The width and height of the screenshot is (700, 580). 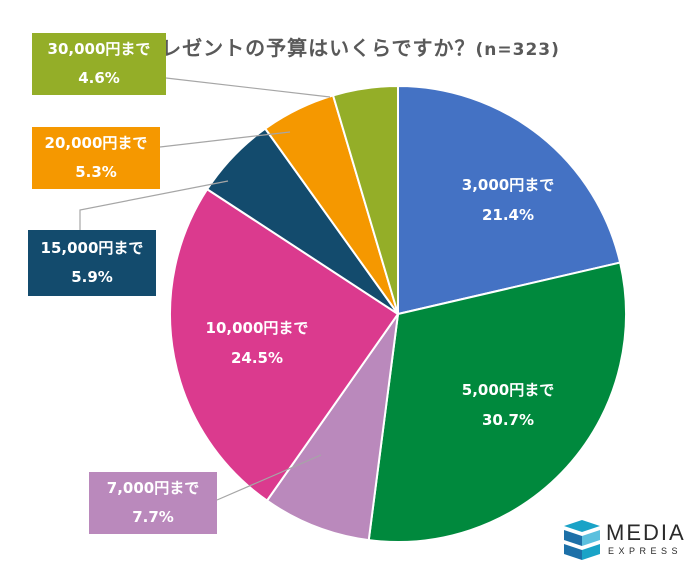 What do you see at coordinates (96, 158) in the screenshot?
I see `callout-20000: 20,000円まで 5.3%` at bounding box center [96, 158].